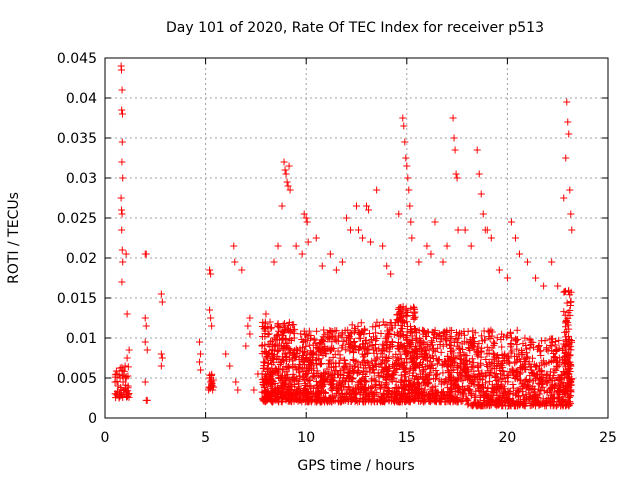  I want to click on x-tick-label: 10, so click(306, 438).